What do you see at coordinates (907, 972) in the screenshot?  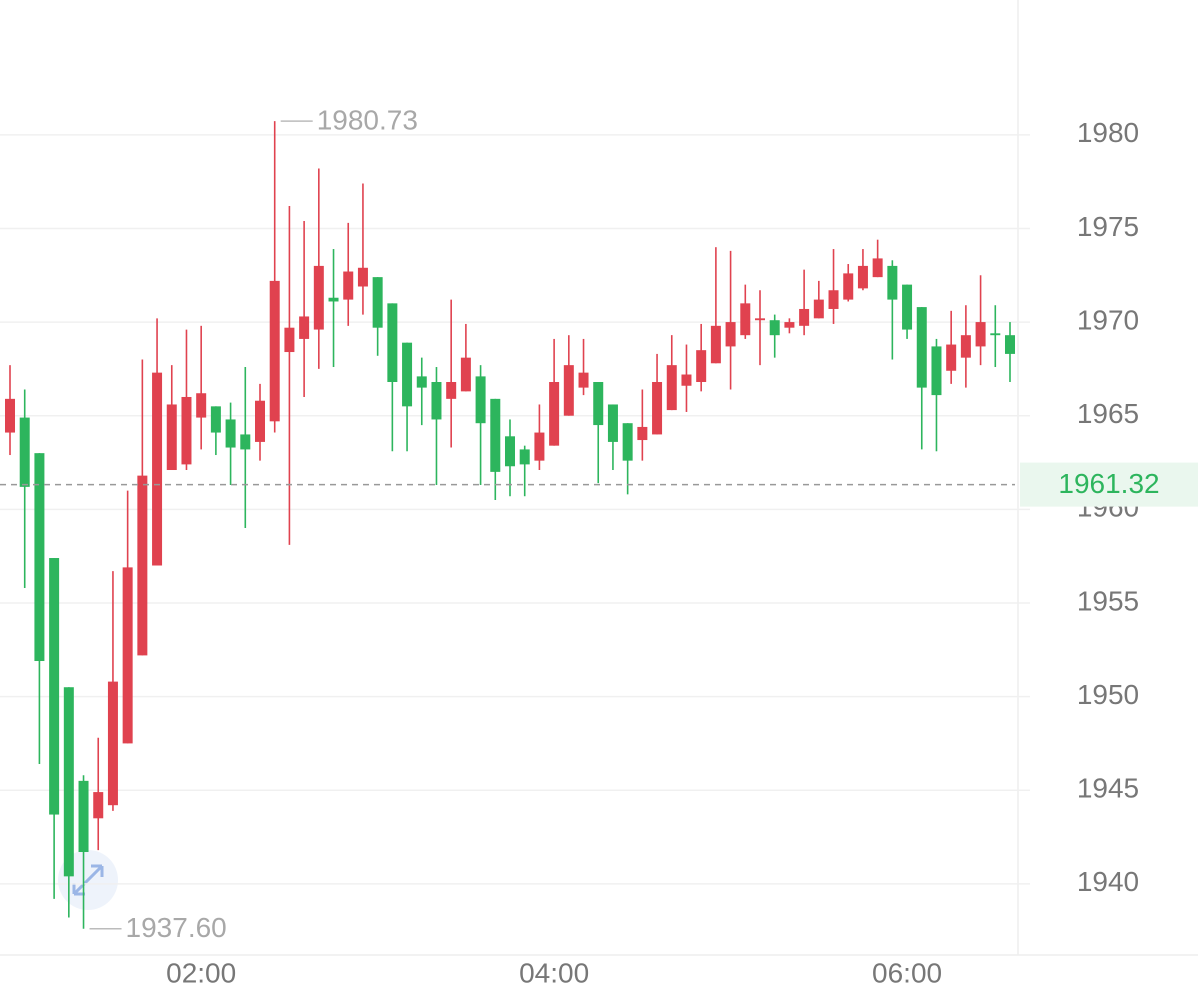 I see `x-tick-label: 06:00` at bounding box center [907, 972].